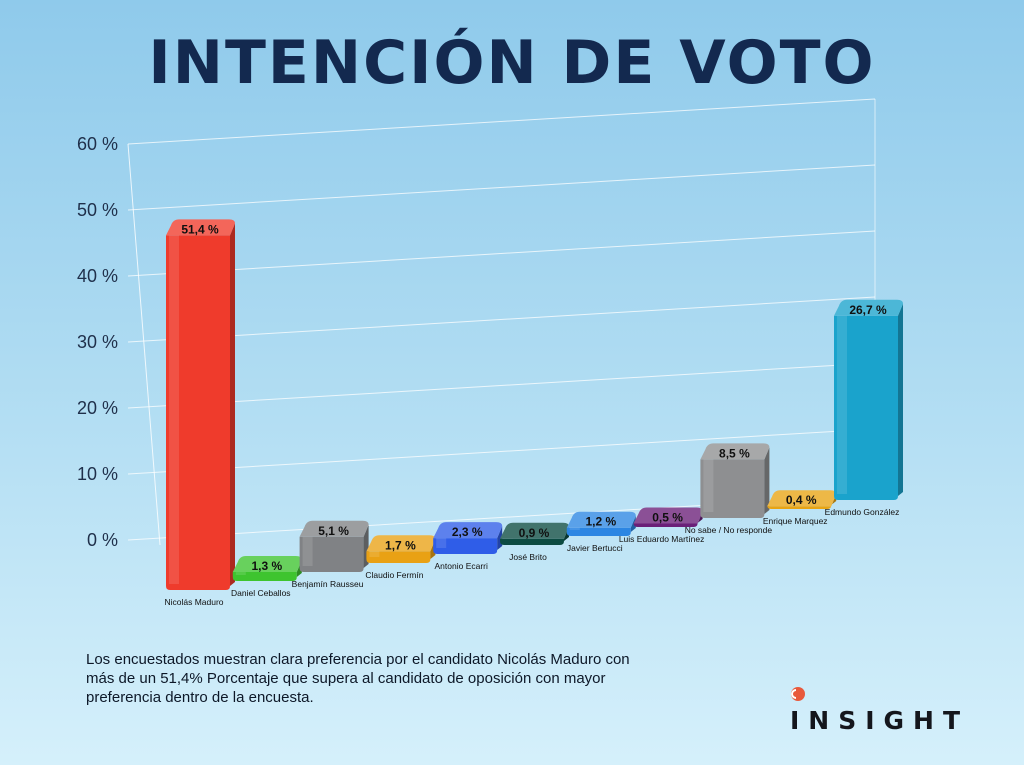  Describe the element at coordinates (595, 548) in the screenshot. I see `bar-category-label: Javier Bertucci` at that location.